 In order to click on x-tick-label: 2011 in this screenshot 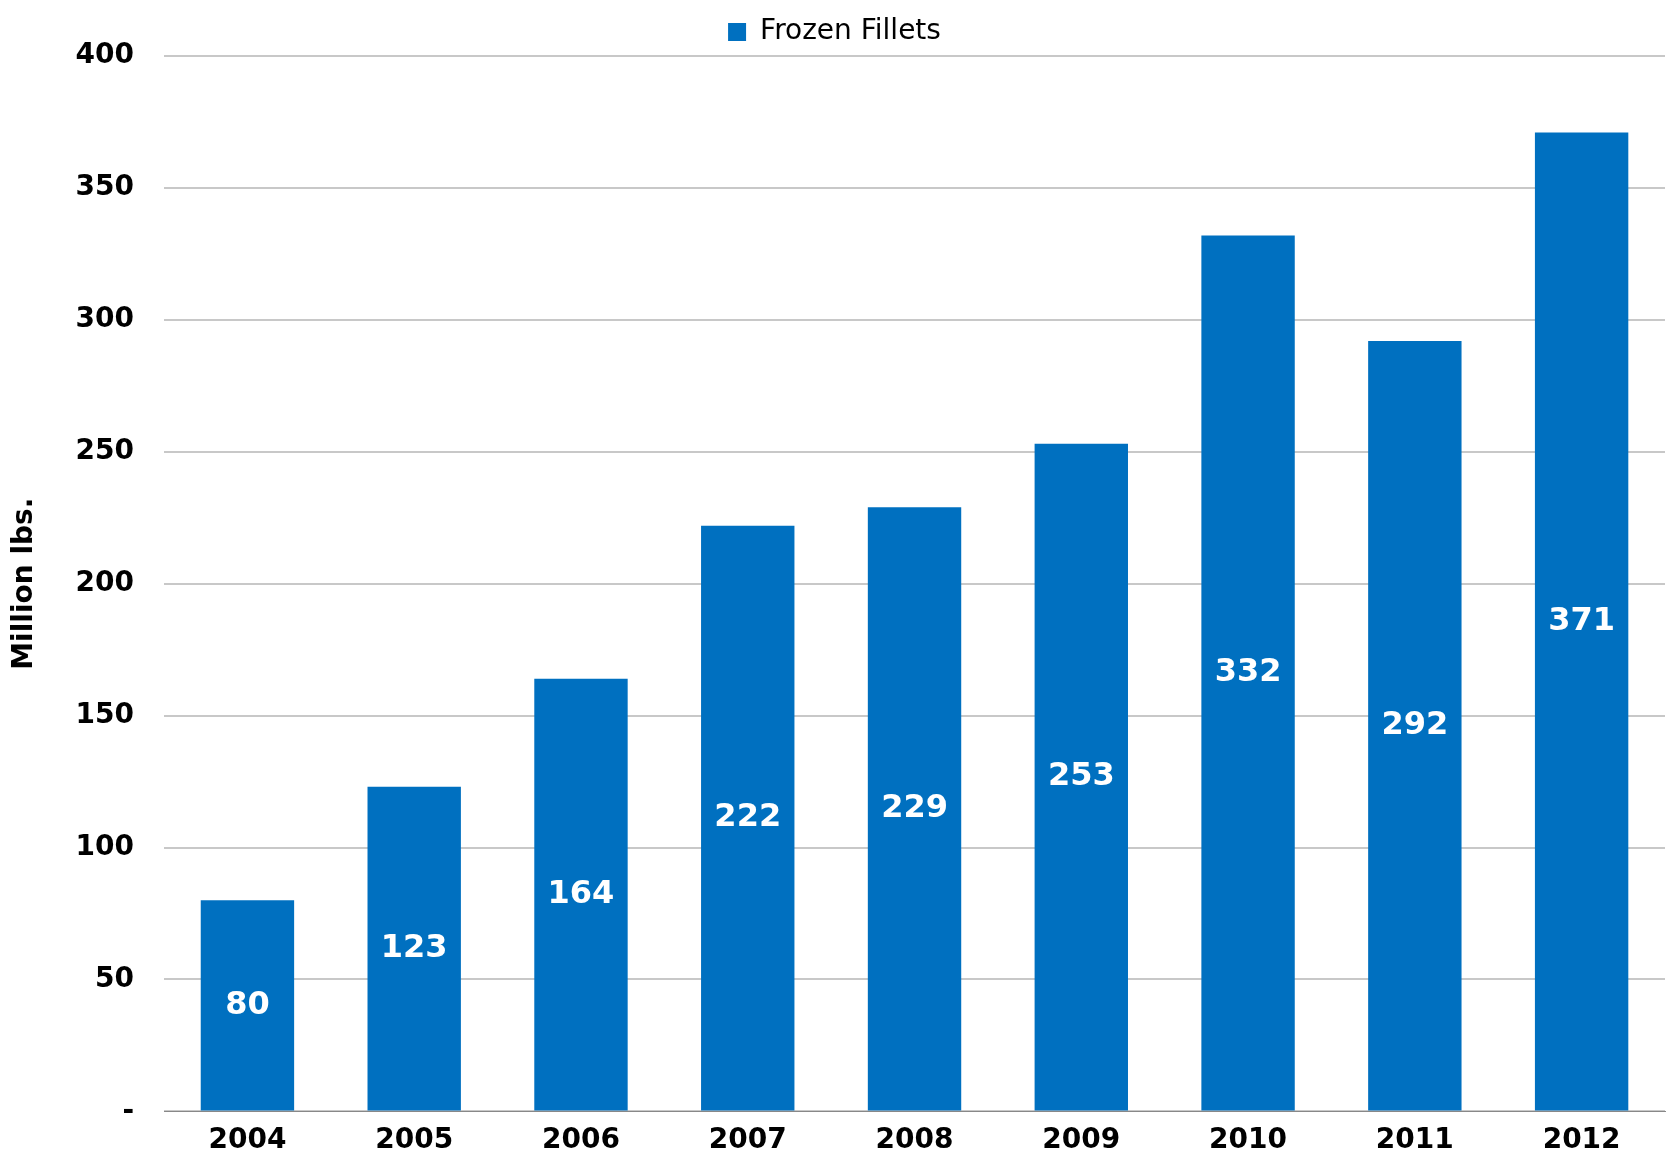, I will do `click(1414, 1139)`.